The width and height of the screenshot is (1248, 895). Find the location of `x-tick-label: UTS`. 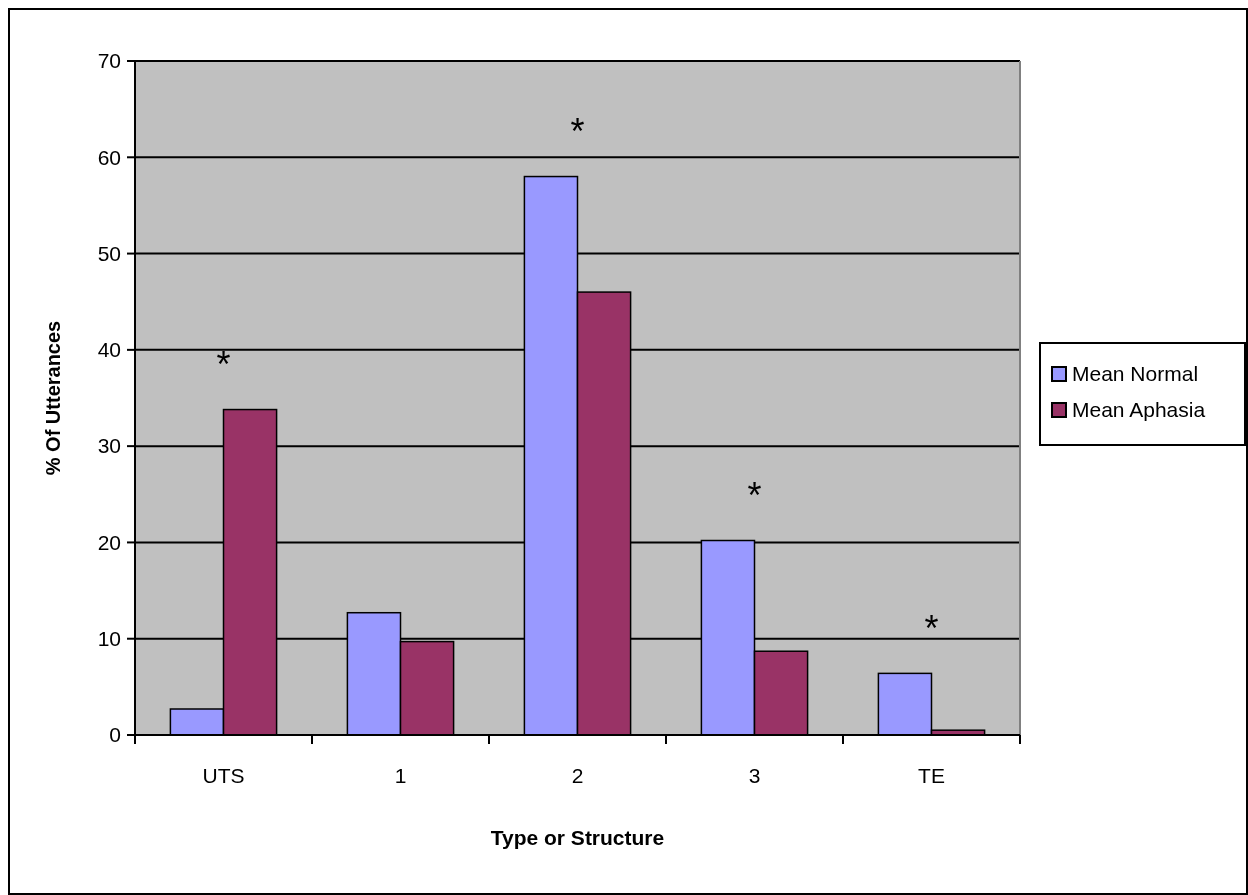

x-tick-label: UTS is located at coordinates (223, 775).